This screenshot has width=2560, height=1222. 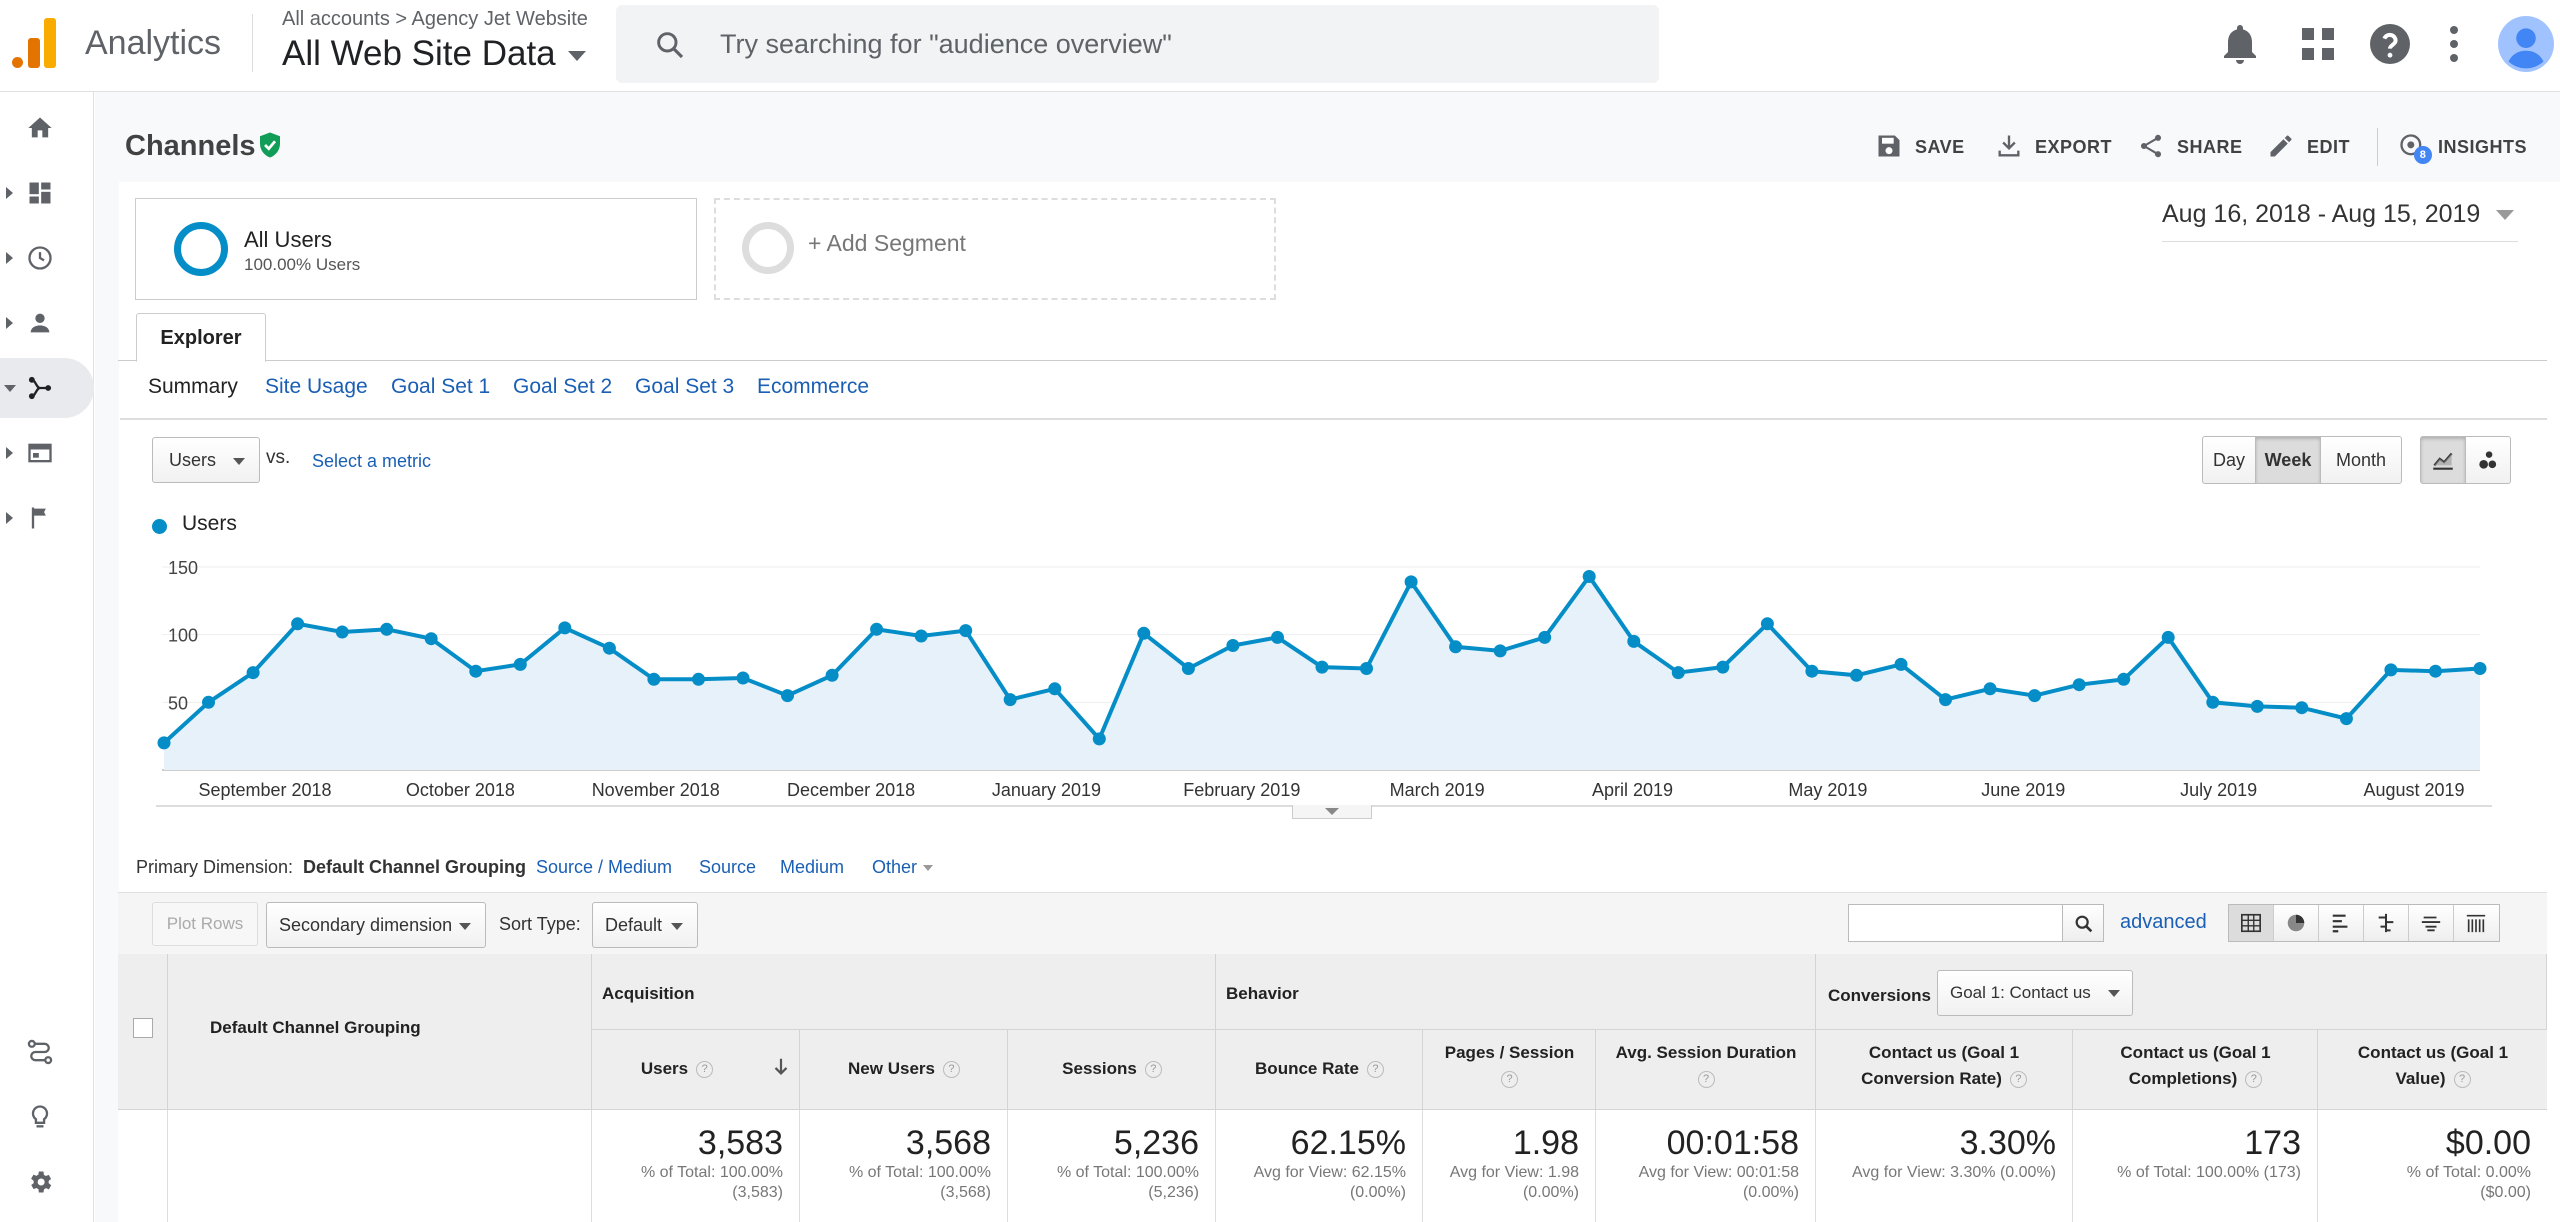 What do you see at coordinates (441, 386) in the screenshot?
I see `subtab-goal-set-1: Goal Set 1` at bounding box center [441, 386].